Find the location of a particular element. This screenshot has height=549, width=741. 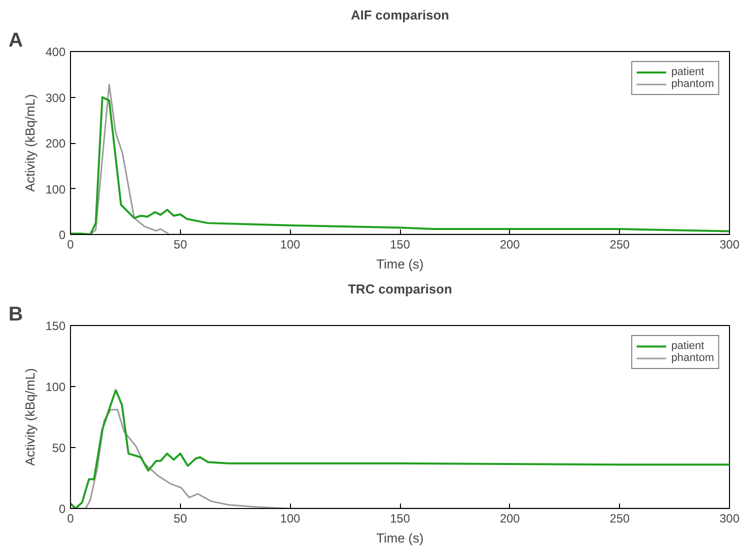

y-tick-label: 400 is located at coordinates (55, 52).